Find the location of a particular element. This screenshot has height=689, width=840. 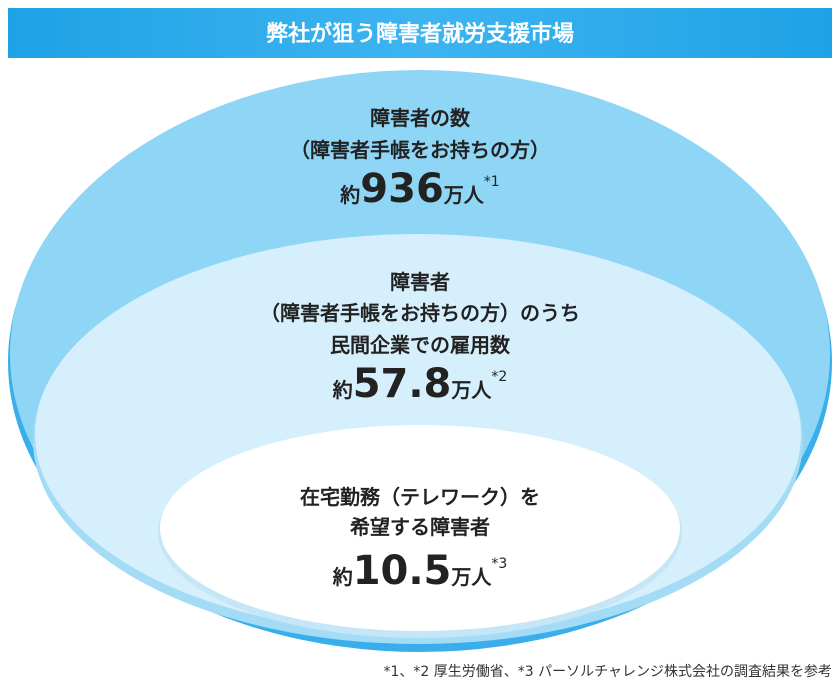

node-figure: 約10.5万人*3 is located at coordinates (420, 571).